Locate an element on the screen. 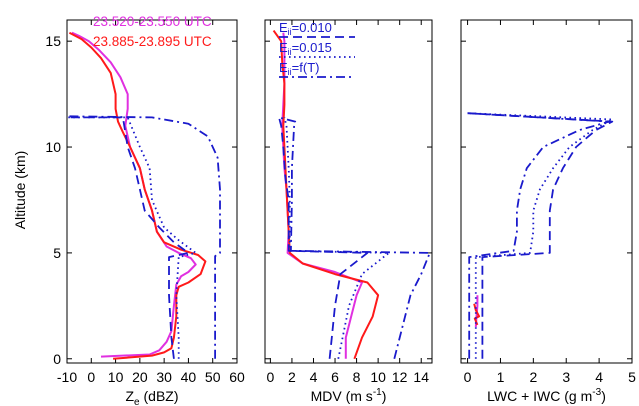 The width and height of the screenshot is (639, 406). x-tick-label: 60 is located at coordinates (237, 377).